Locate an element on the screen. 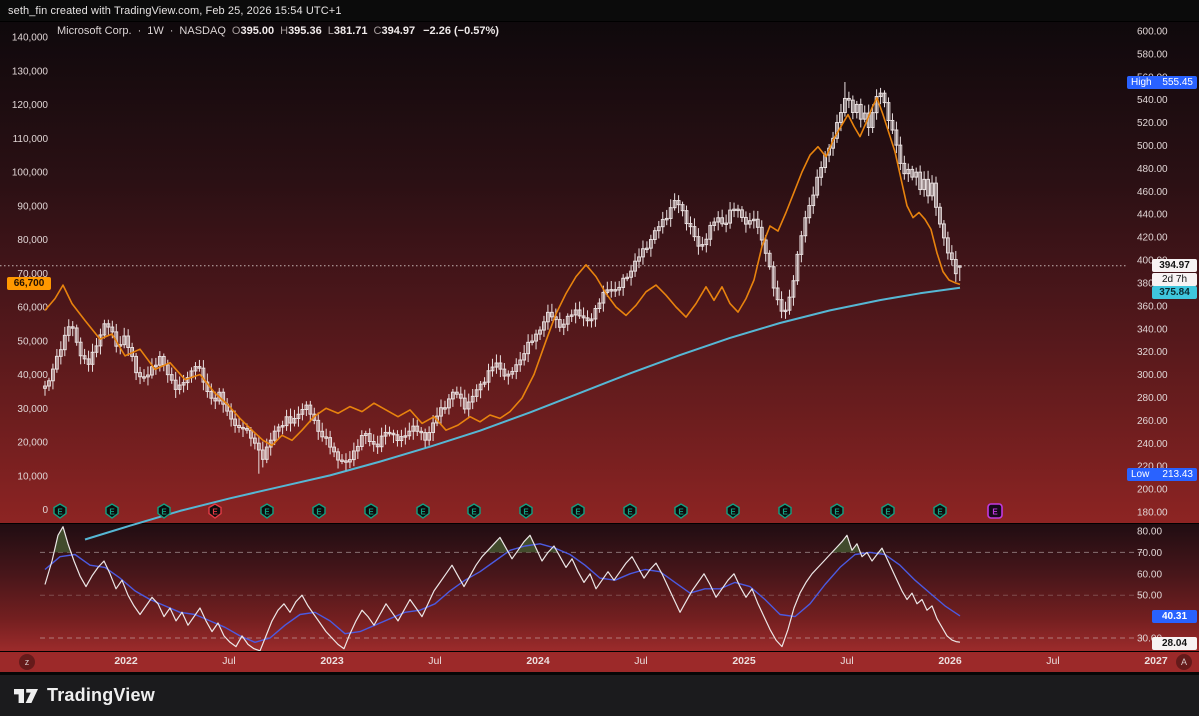  right-axis-tick: 320.00 is located at coordinates (1152, 352).